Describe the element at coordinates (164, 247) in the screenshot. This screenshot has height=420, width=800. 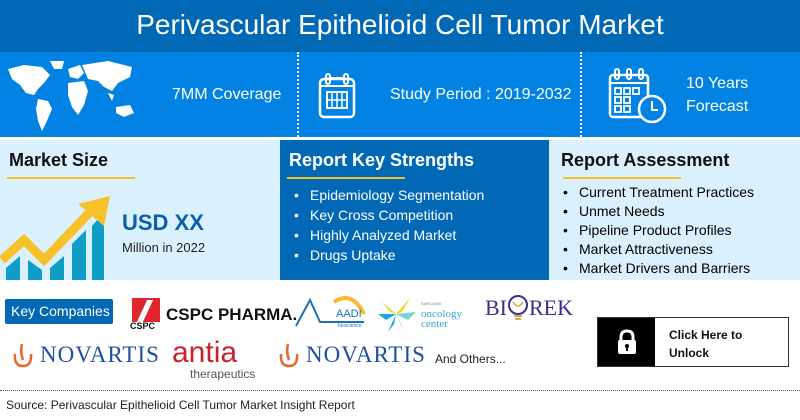
I see `market-size-subtitle: Million in 2022` at that location.